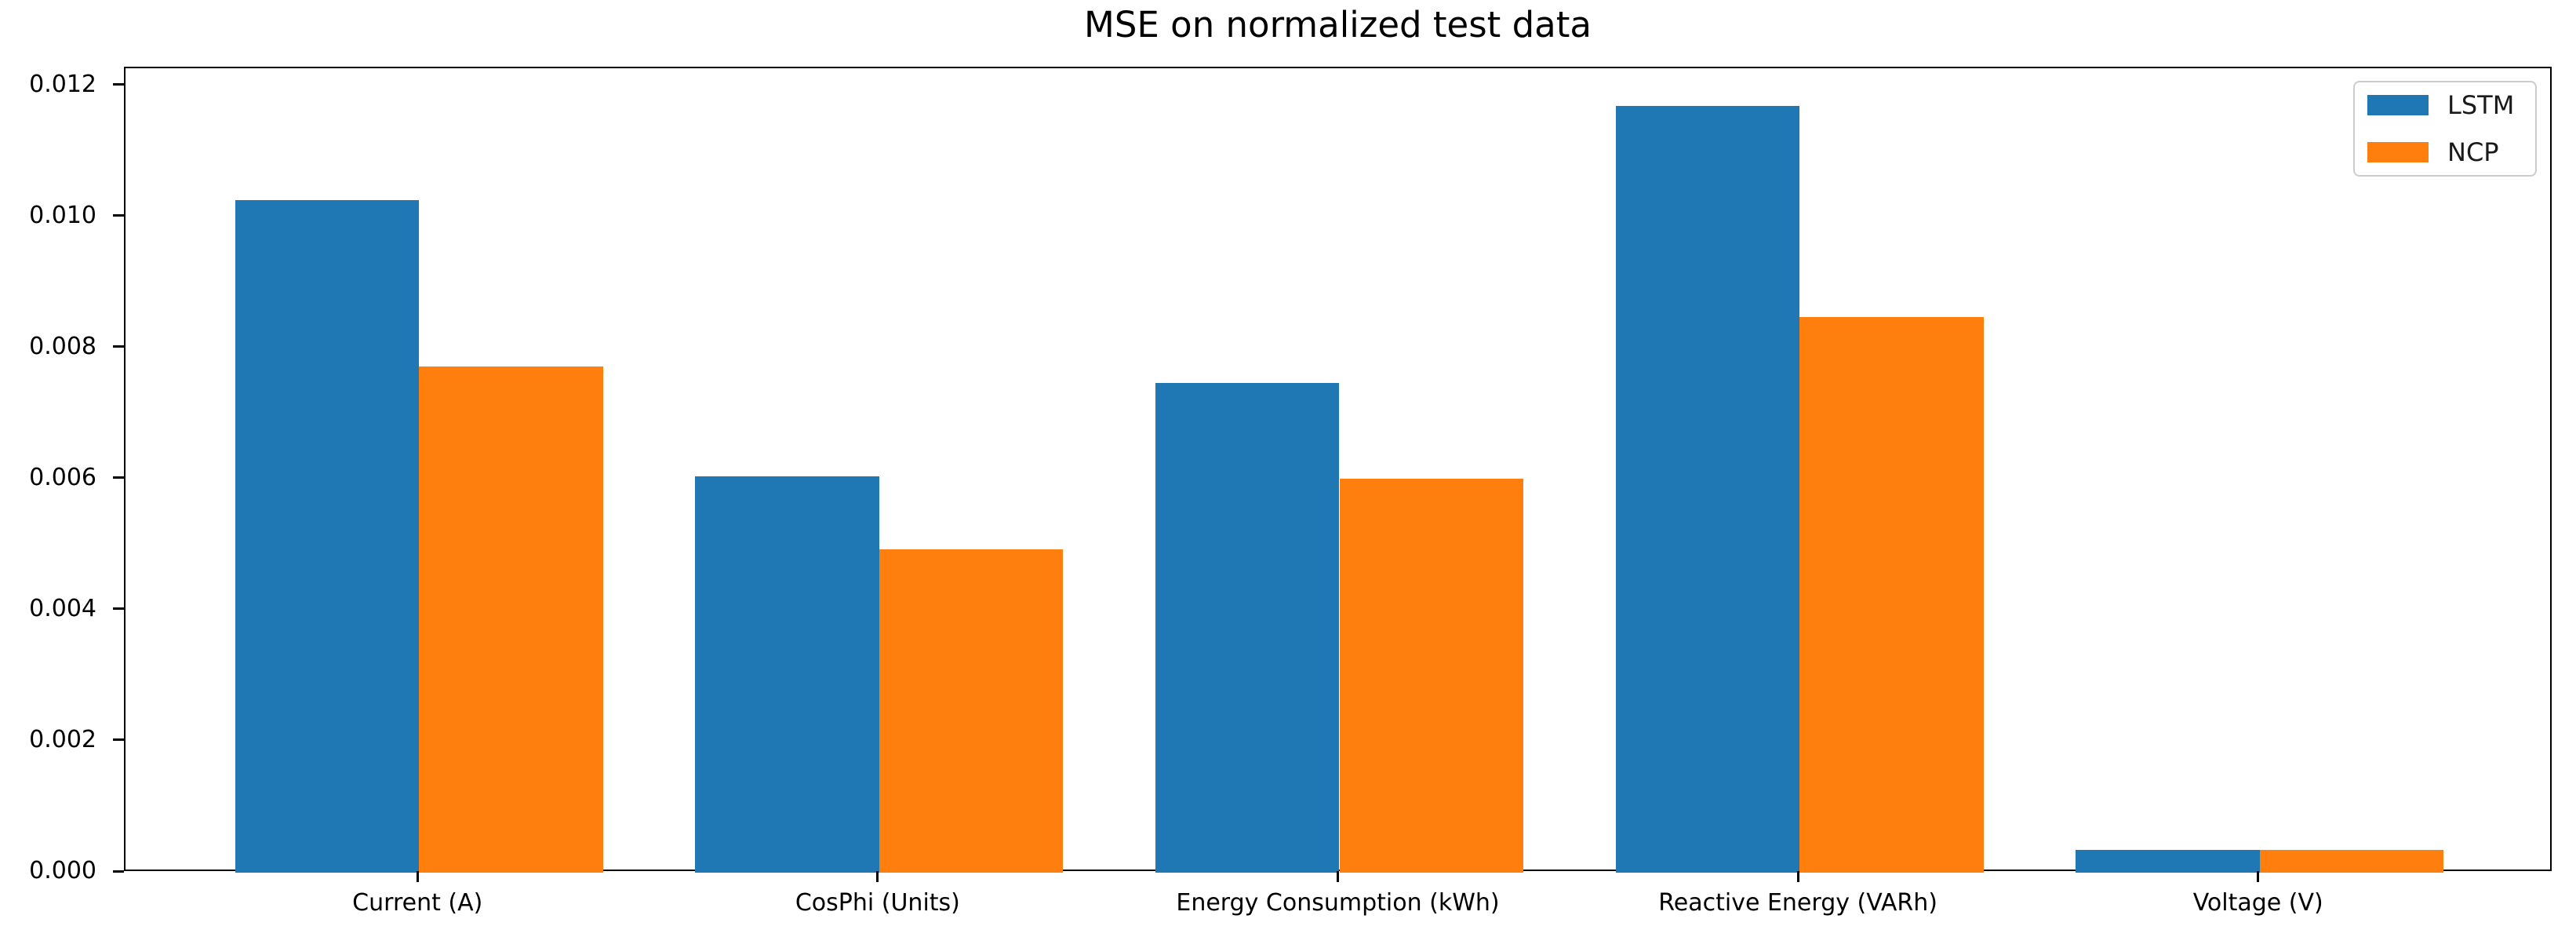 Image resolution: width=2576 pixels, height=948 pixels. What do you see at coordinates (2445, 152) in the screenshot?
I see `legend-item-ncp: NCP` at bounding box center [2445, 152].